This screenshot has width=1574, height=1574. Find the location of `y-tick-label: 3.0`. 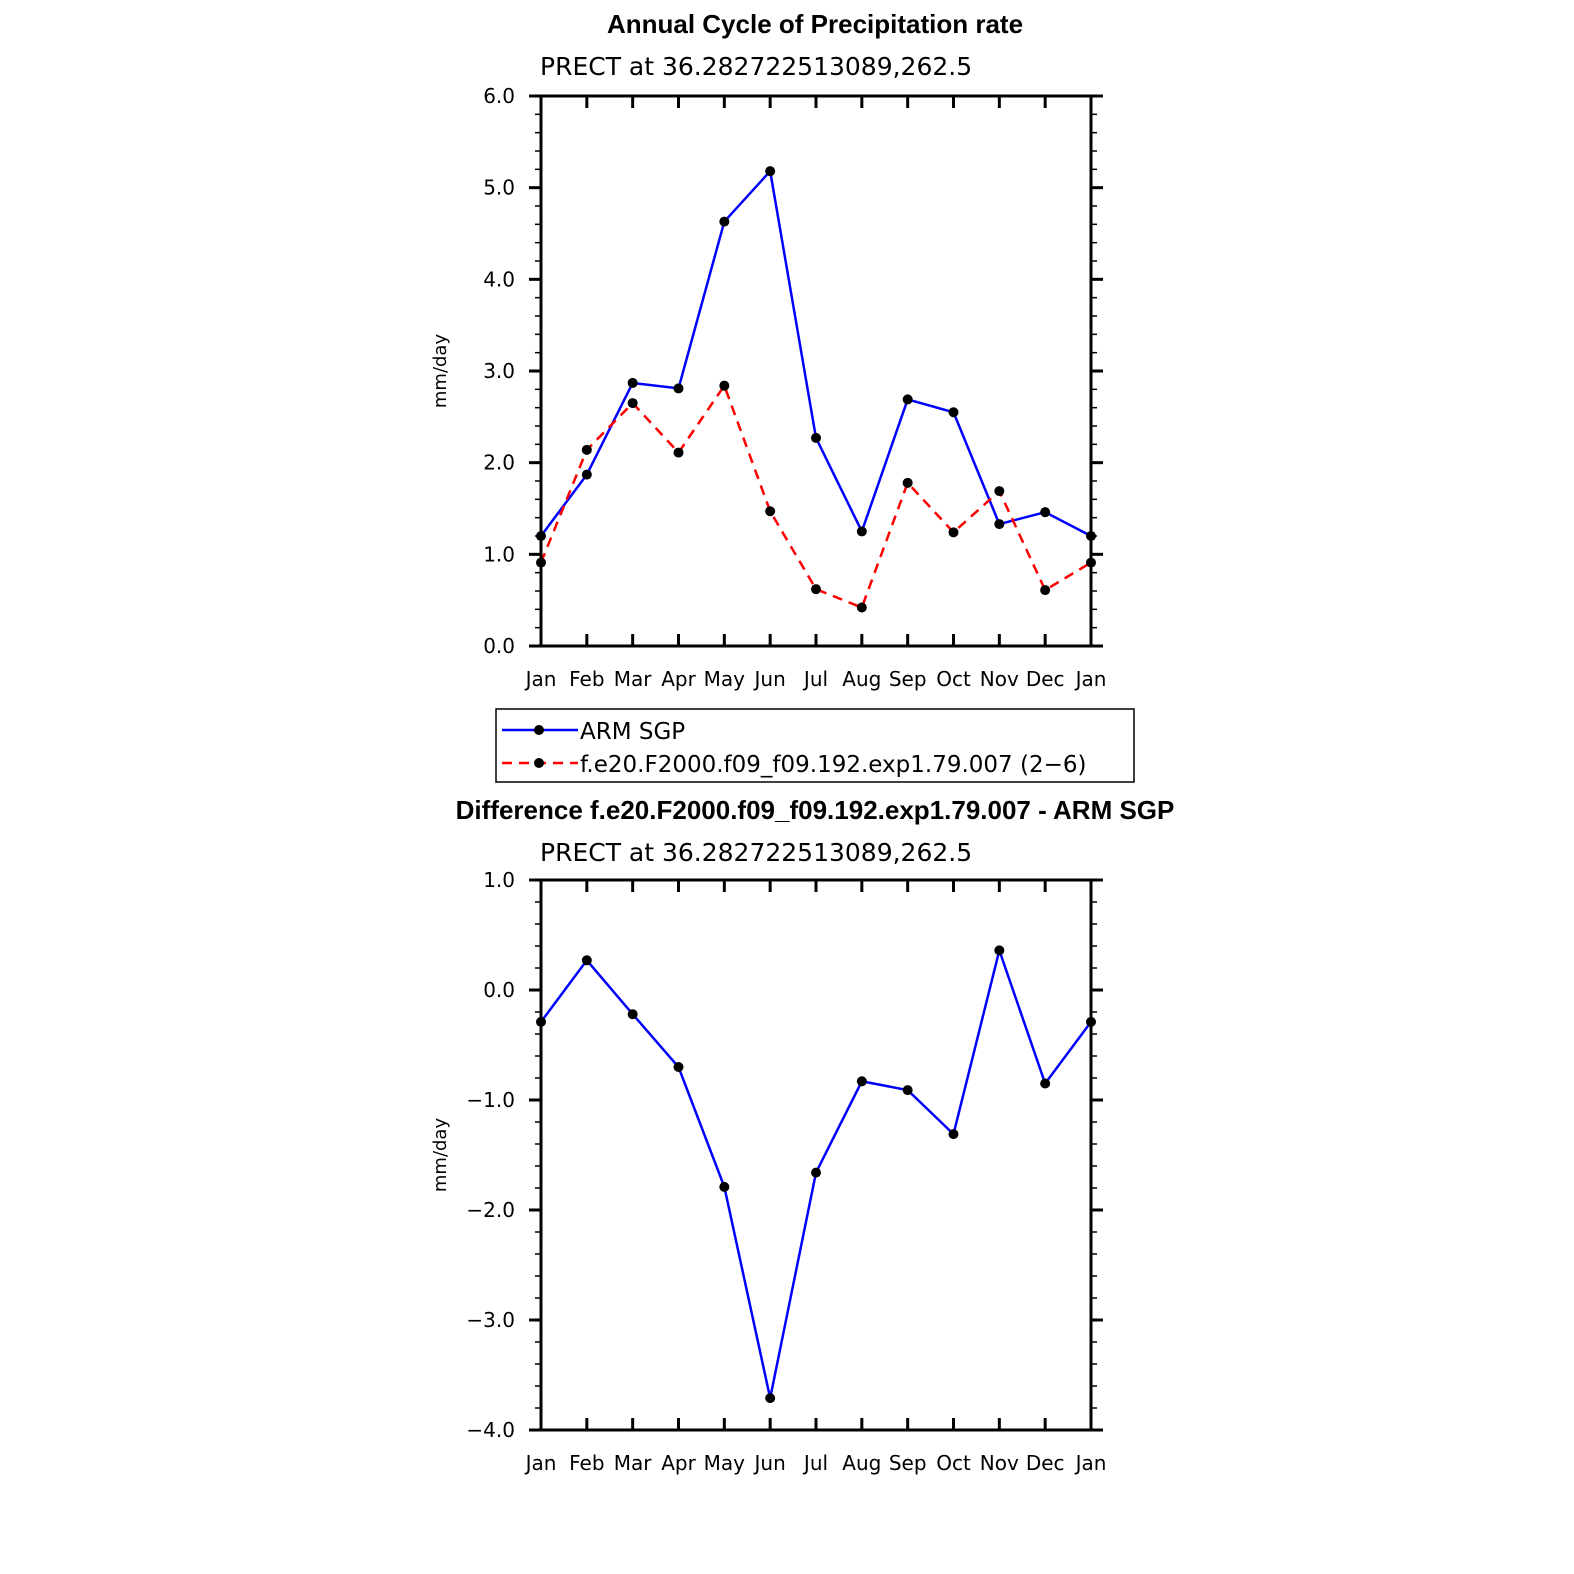

y-tick-label: 3.0 is located at coordinates (499, 371).